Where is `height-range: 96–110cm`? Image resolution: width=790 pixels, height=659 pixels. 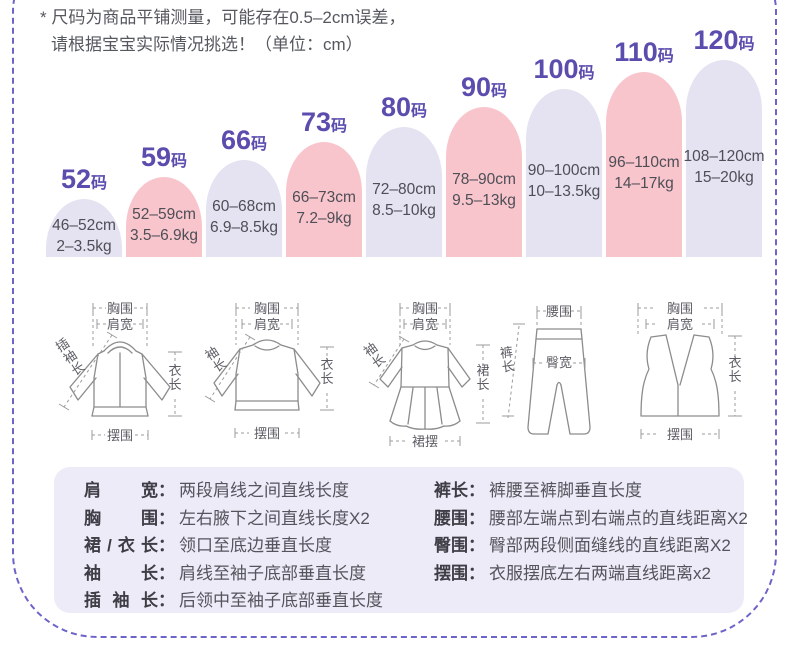
height-range: 96–110cm is located at coordinates (644, 162).